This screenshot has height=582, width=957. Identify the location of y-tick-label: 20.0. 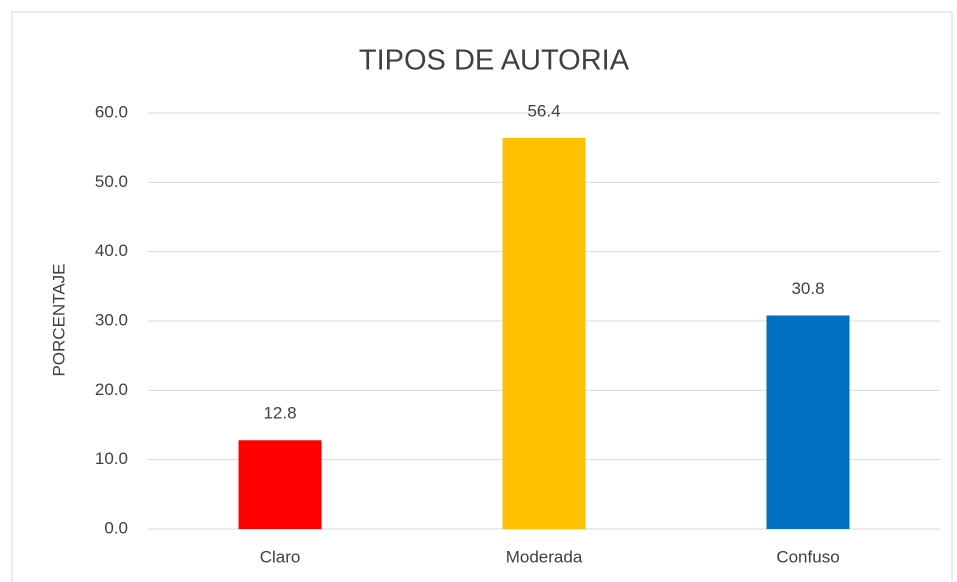
(111, 389).